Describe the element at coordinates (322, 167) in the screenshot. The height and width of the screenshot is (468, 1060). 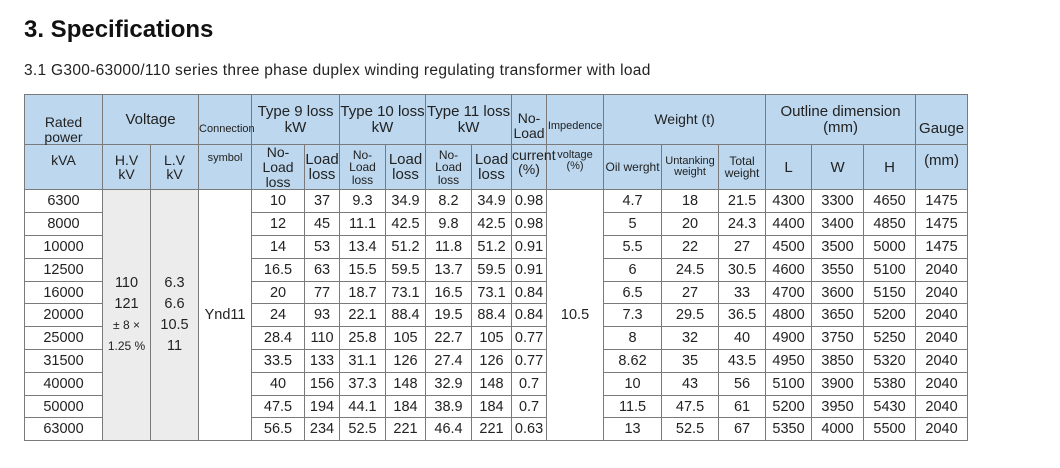
I see `header-type9-load: Load loss` at that location.